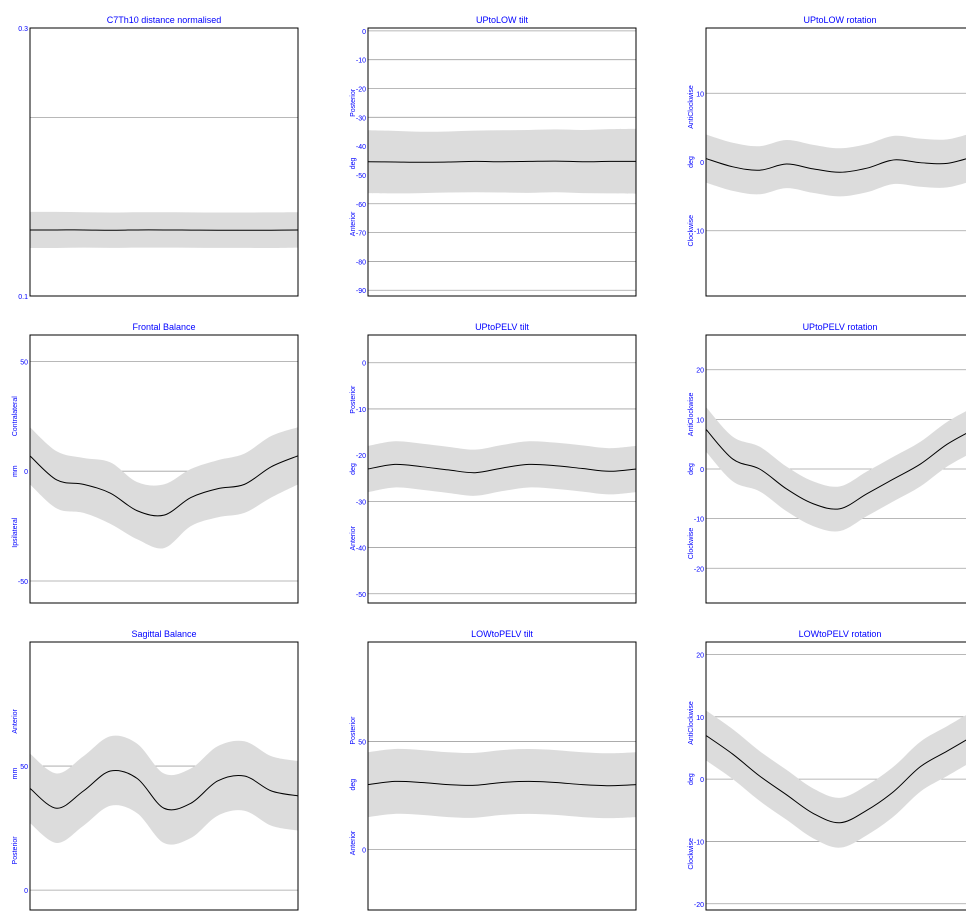  I want to click on chart-uptolow-rotation: 10 0 -10 AntiClockwise deg Clockwise, so click(821, 162).